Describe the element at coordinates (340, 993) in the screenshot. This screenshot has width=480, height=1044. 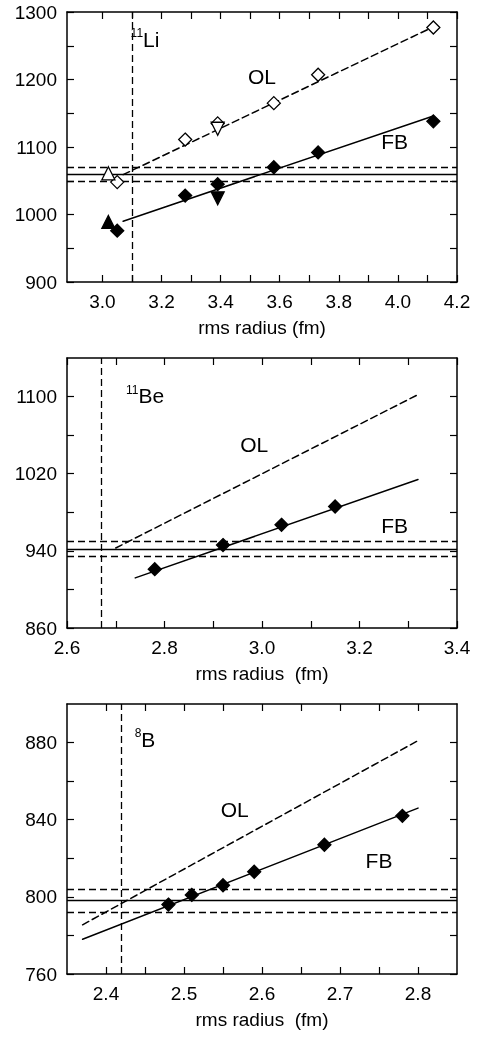
I see `x-tick-label: 2.7` at that location.